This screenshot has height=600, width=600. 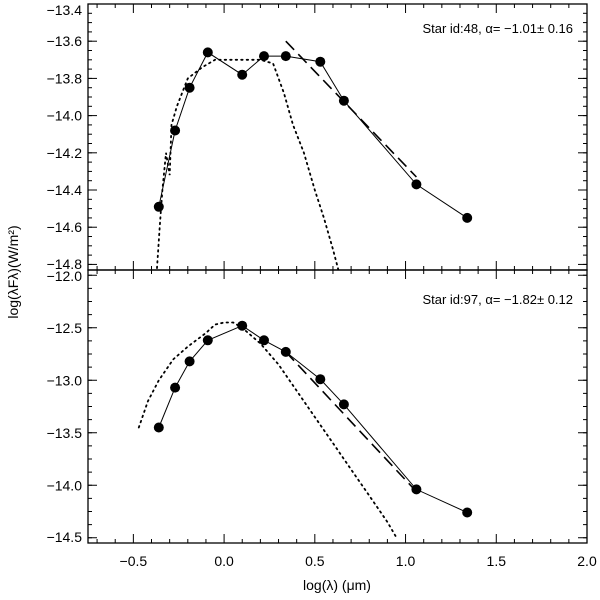 I want to click on top-annotation: Star id:48, α= −1.01± 0.16, so click(x=497, y=28).